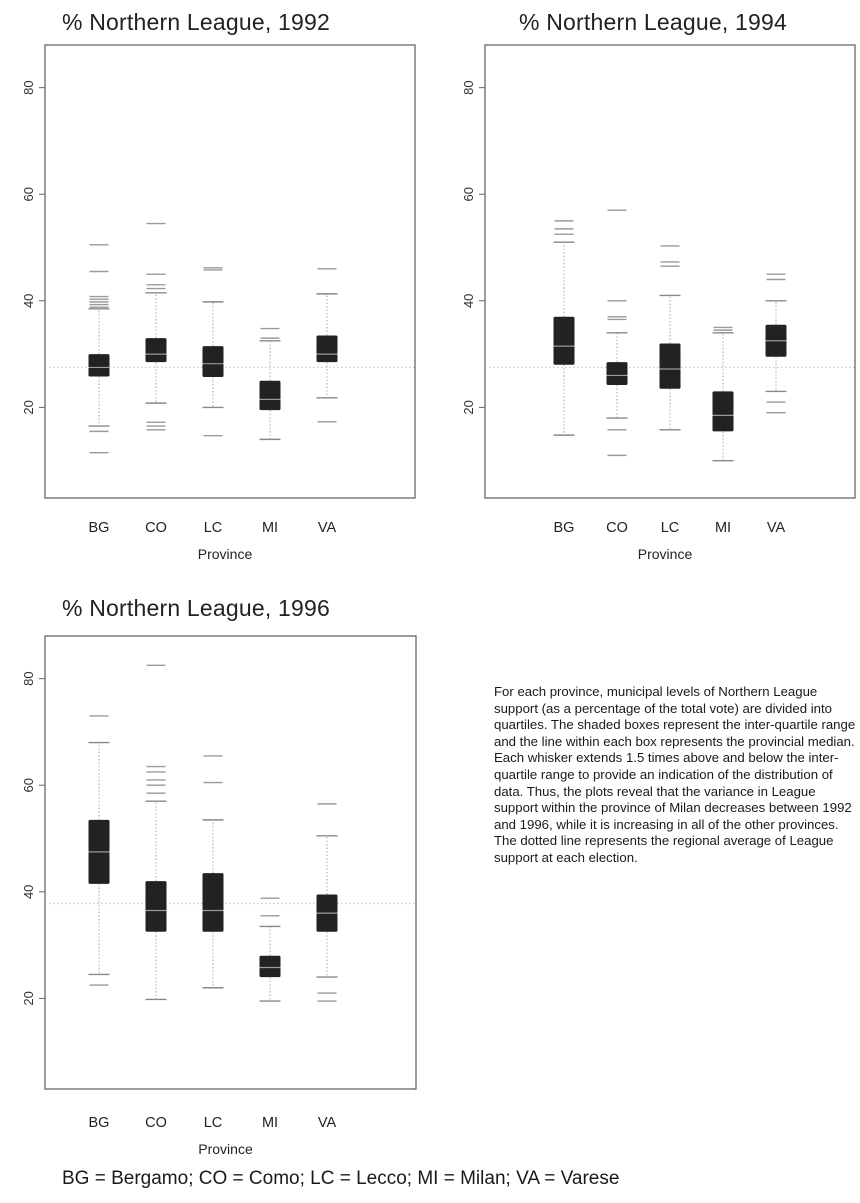 This screenshot has width=860, height=1203. What do you see at coordinates (653, 22) in the screenshot?
I see `chart-title: % Northern League, 1994` at bounding box center [653, 22].